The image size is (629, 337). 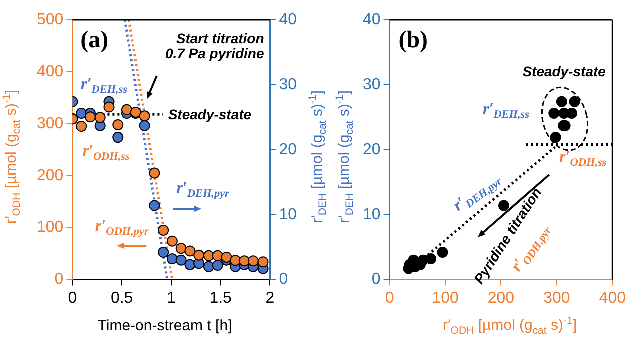 What do you see at coordinates (445, 298) in the screenshot?
I see `x-tick-label: 100` at bounding box center [445, 298].